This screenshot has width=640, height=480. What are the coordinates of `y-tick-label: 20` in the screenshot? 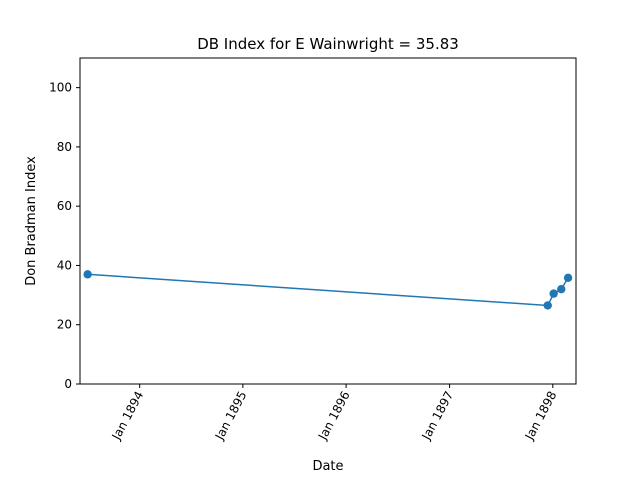 It's located at (64, 325).